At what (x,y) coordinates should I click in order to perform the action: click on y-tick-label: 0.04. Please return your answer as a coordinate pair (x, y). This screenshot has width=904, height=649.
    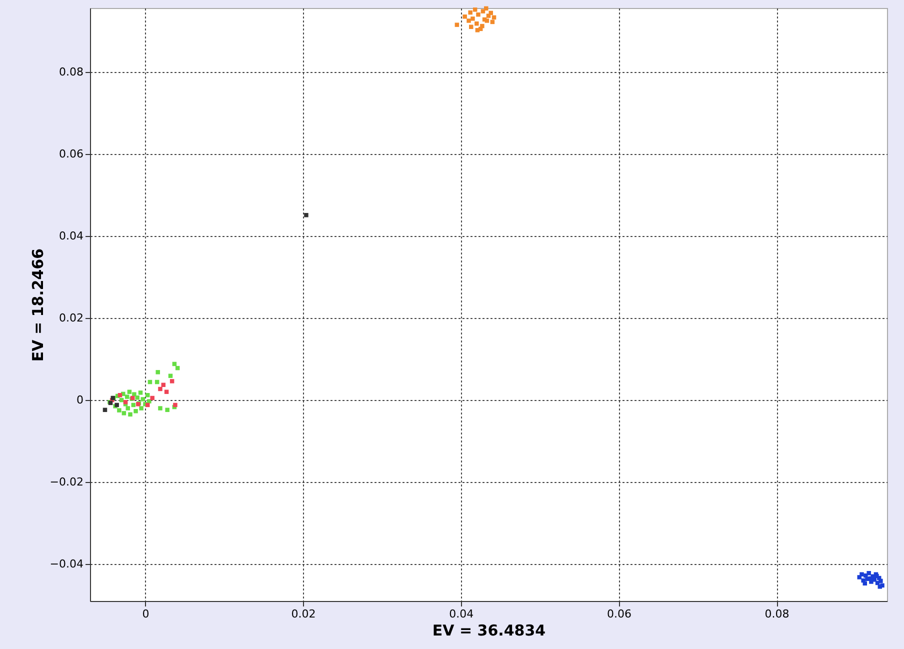
    Looking at the image, I should click on (71, 236).